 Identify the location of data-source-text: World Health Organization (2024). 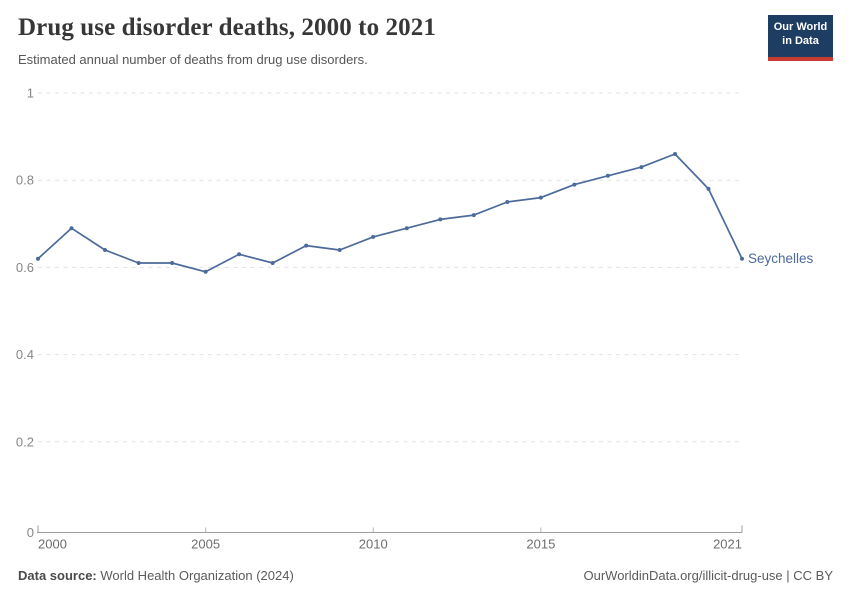
(195, 575).